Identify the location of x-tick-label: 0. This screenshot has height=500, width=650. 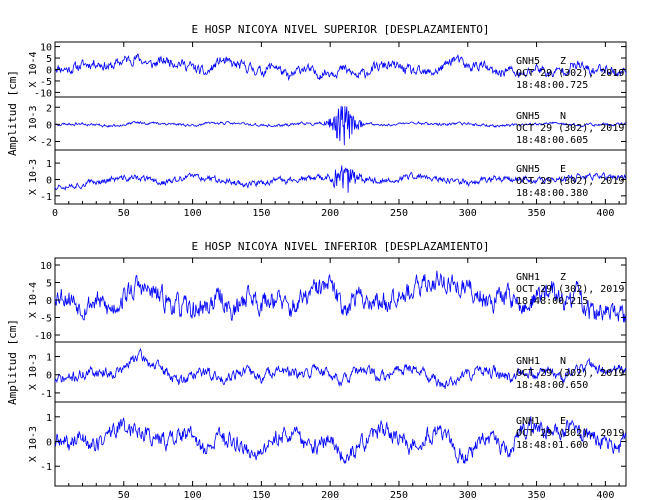
(55, 213).